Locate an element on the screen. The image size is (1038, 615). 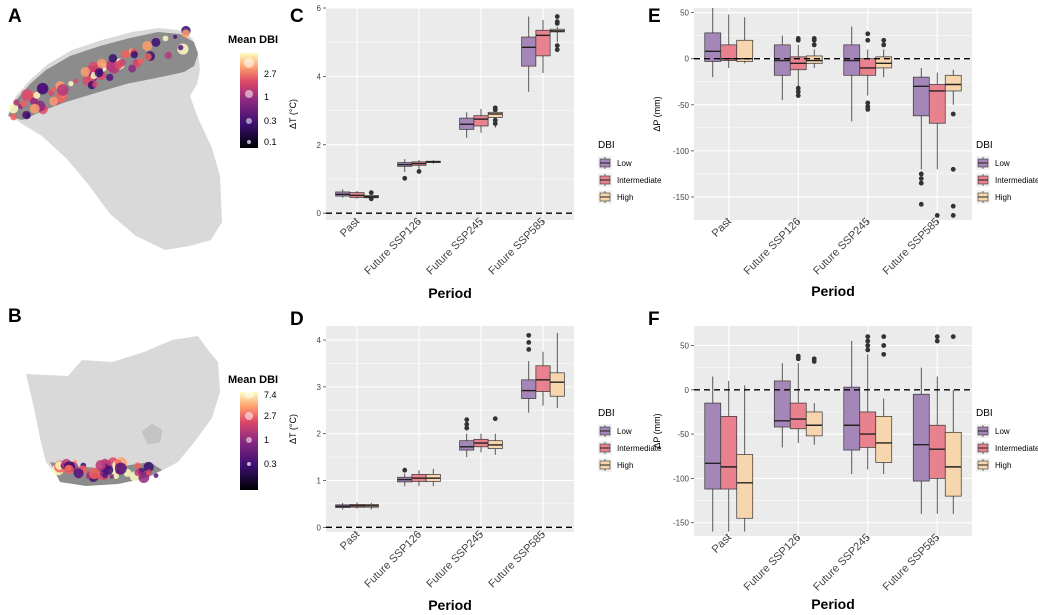
legend-entry-label: Low is located at coordinates (624, 431).